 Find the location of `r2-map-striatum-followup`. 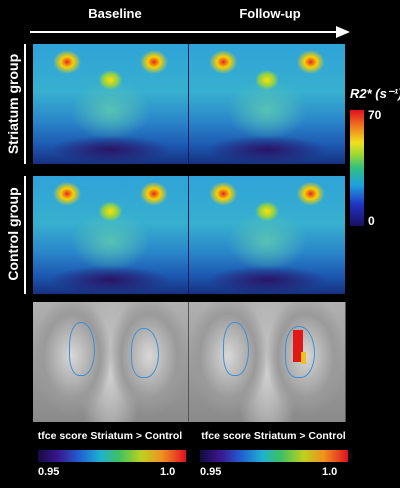

r2-map-striatum-followup is located at coordinates (267, 104).